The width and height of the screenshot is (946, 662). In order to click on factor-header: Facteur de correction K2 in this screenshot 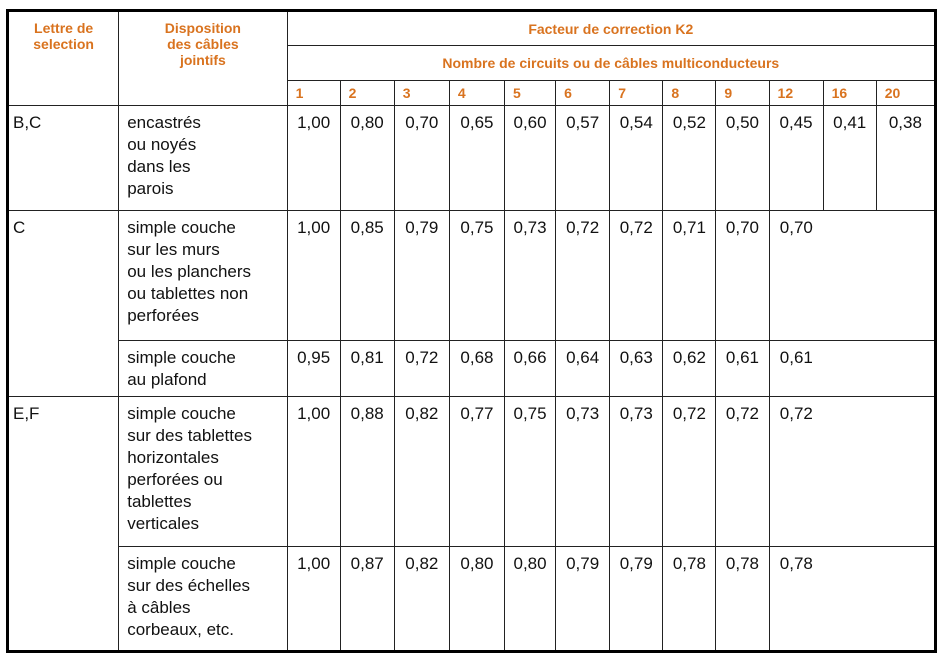, I will do `click(611, 28)`.